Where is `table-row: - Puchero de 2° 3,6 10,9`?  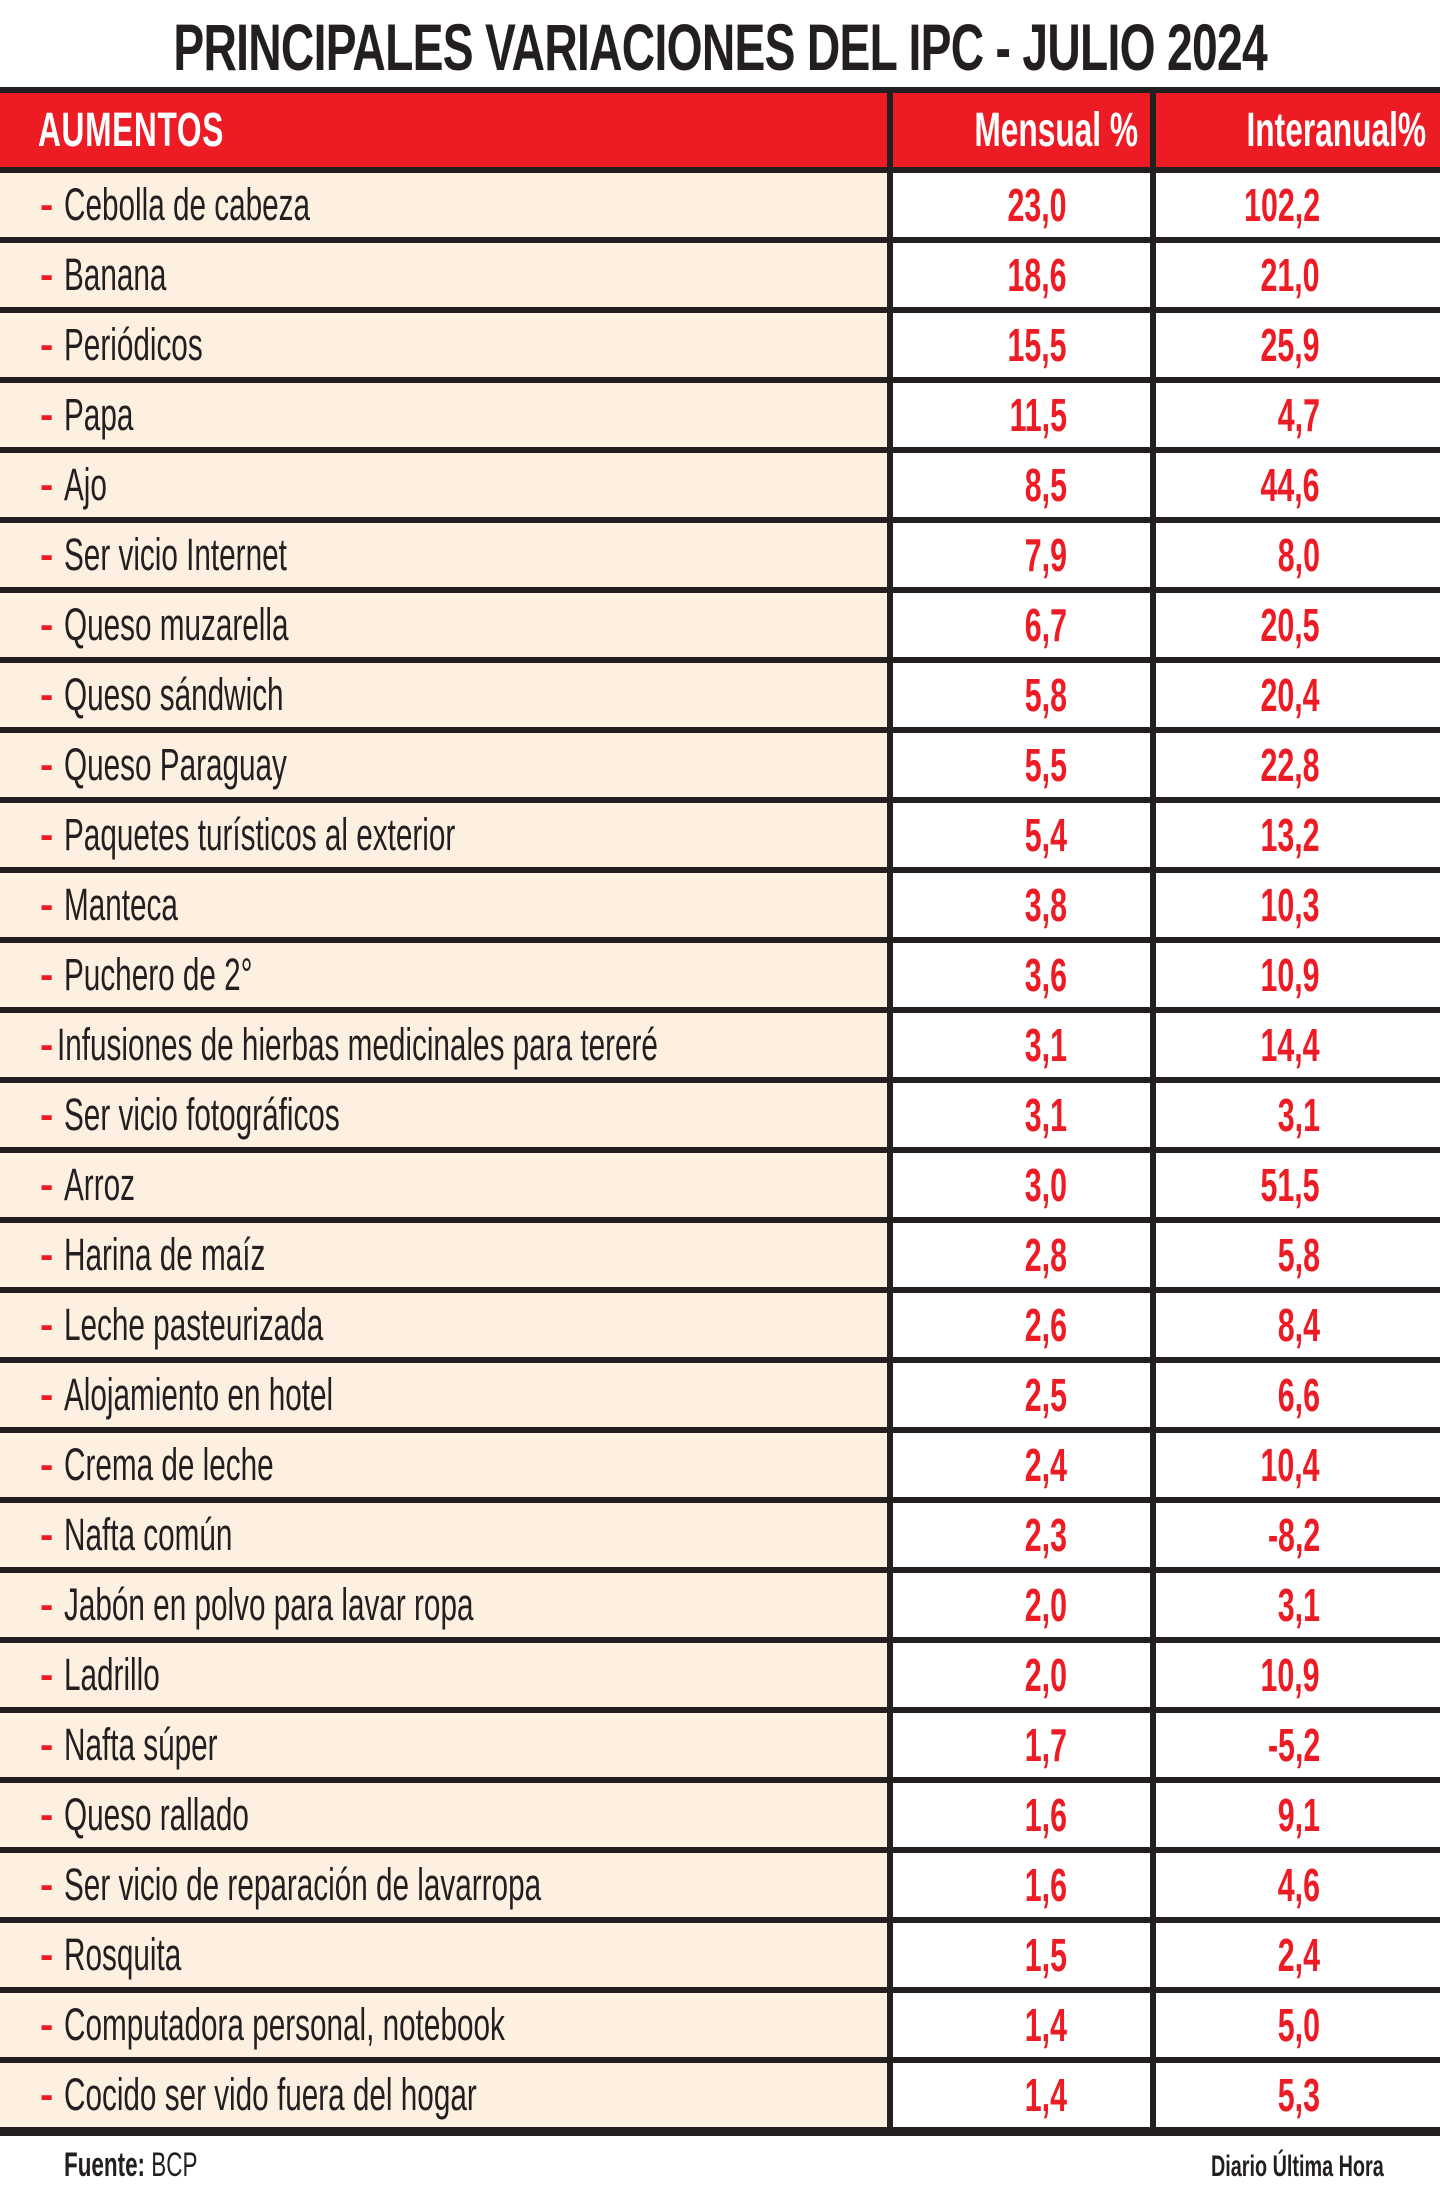 table-row: - Puchero de 2° 3,6 10,9 is located at coordinates (720, 972).